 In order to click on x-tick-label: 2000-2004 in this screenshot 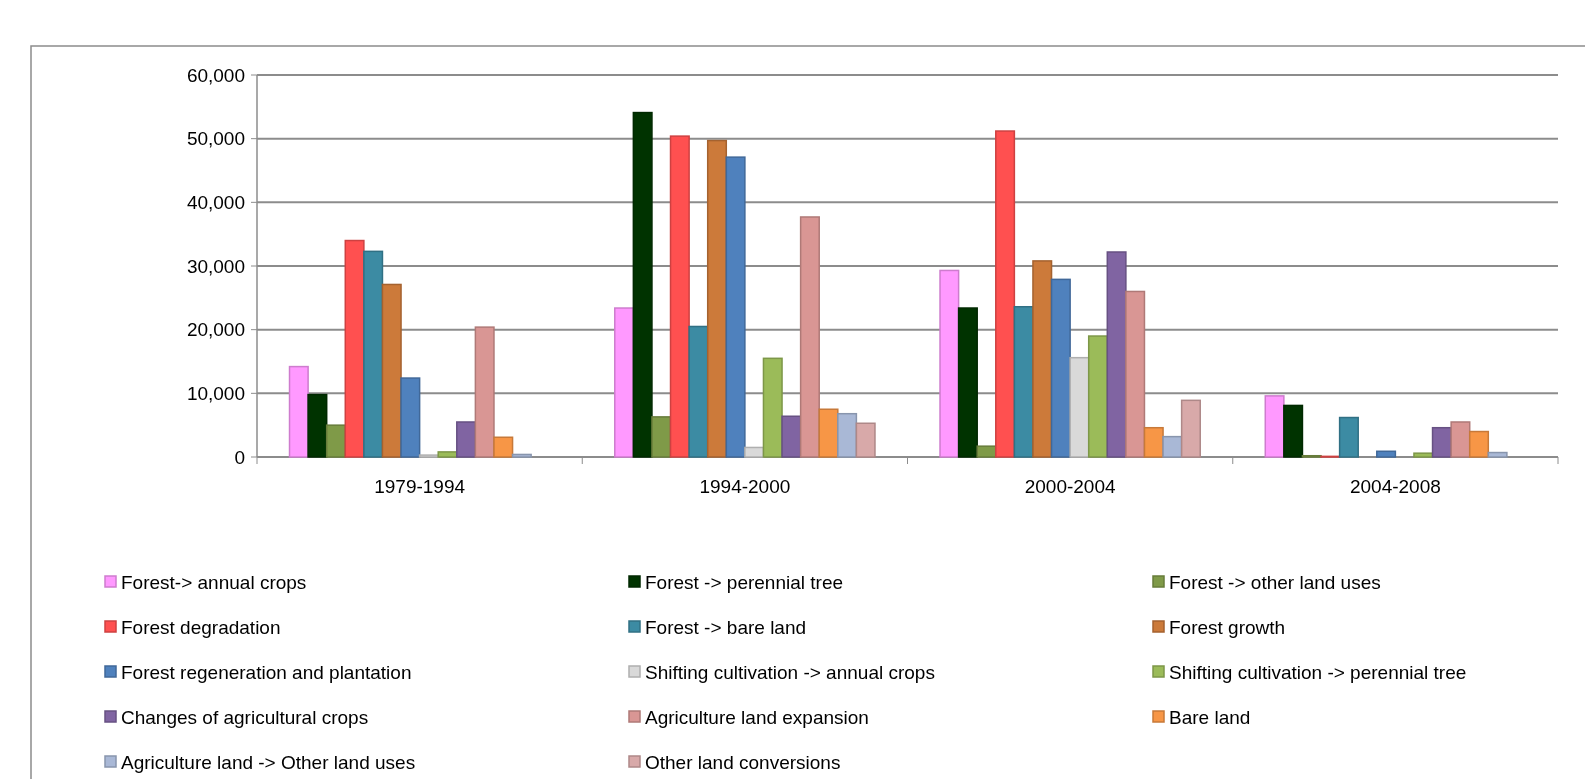, I will do `click(1070, 486)`.